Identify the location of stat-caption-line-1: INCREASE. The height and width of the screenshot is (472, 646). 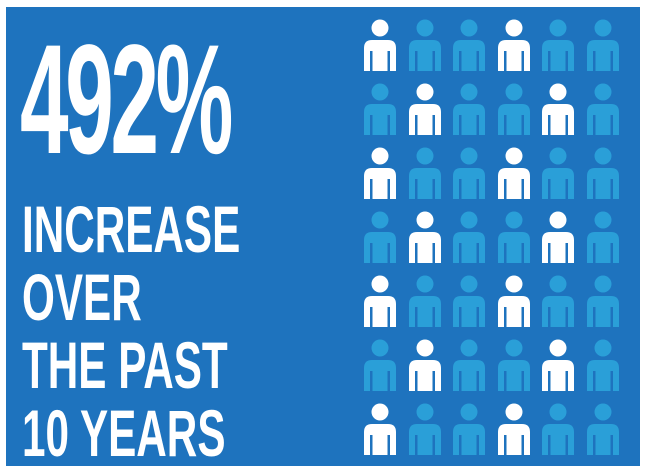
(131, 229).